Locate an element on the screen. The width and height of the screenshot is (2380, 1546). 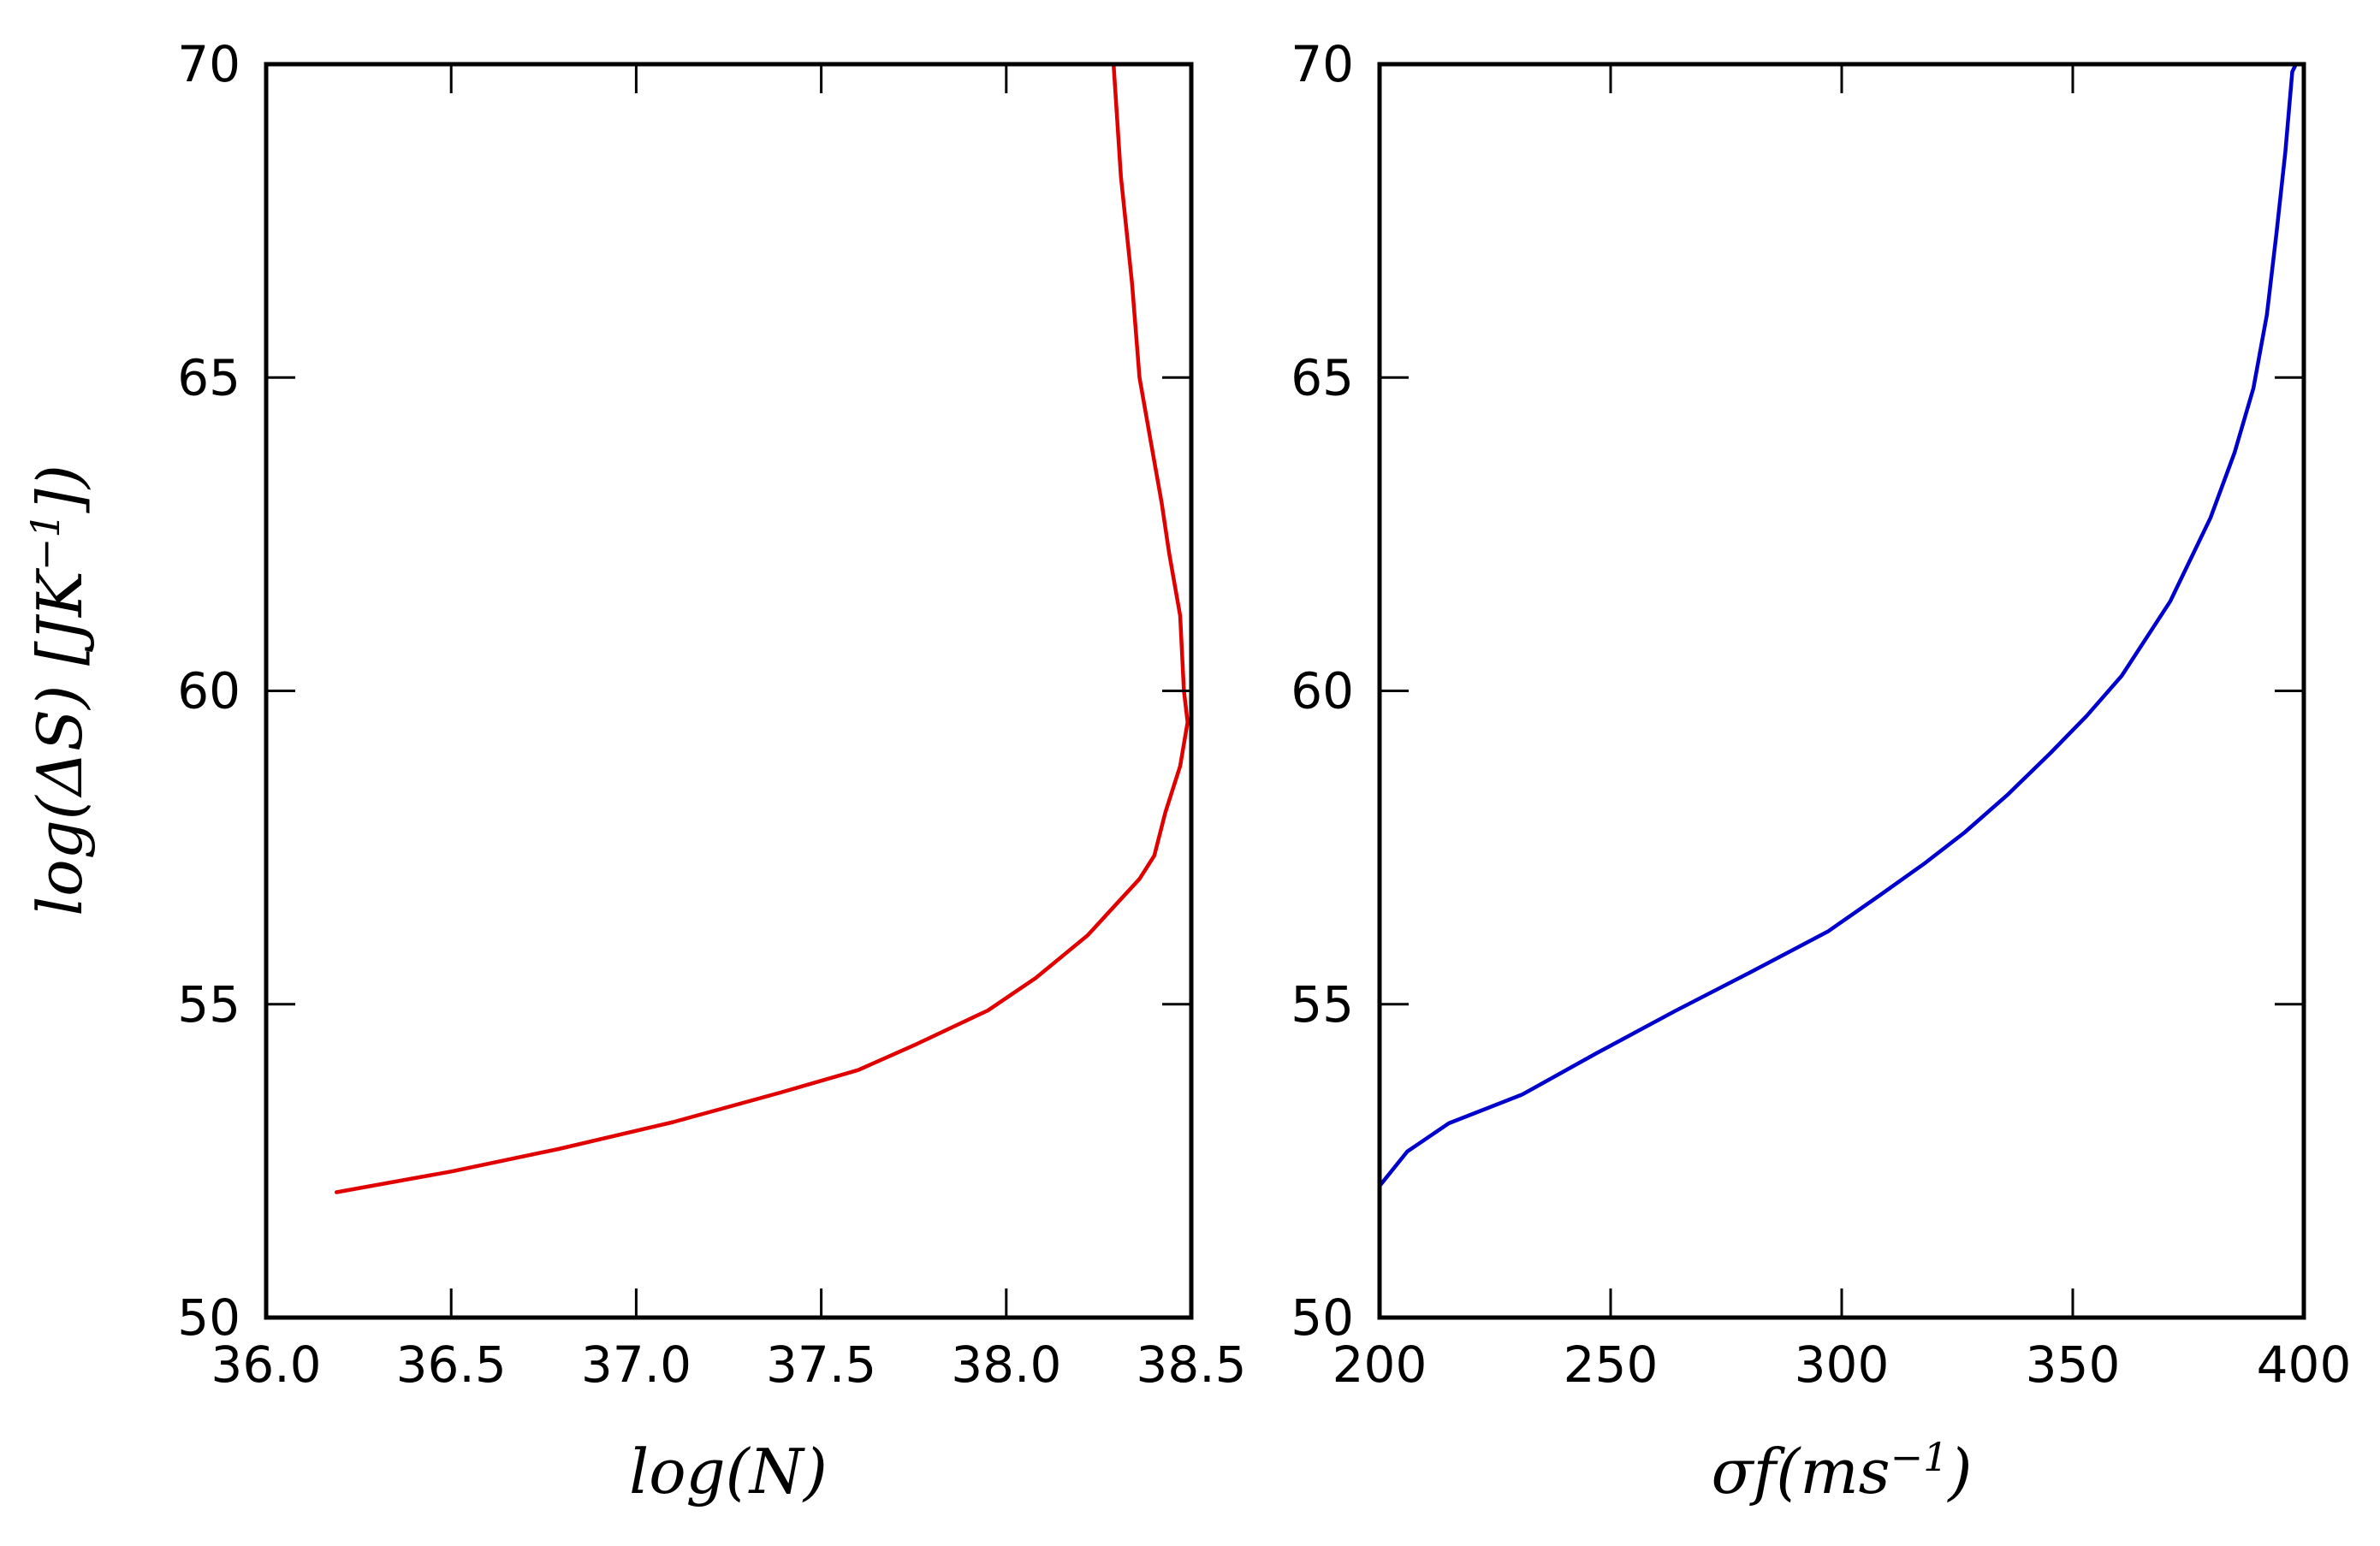
x-tick-label: 250 is located at coordinates (1611, 1365).